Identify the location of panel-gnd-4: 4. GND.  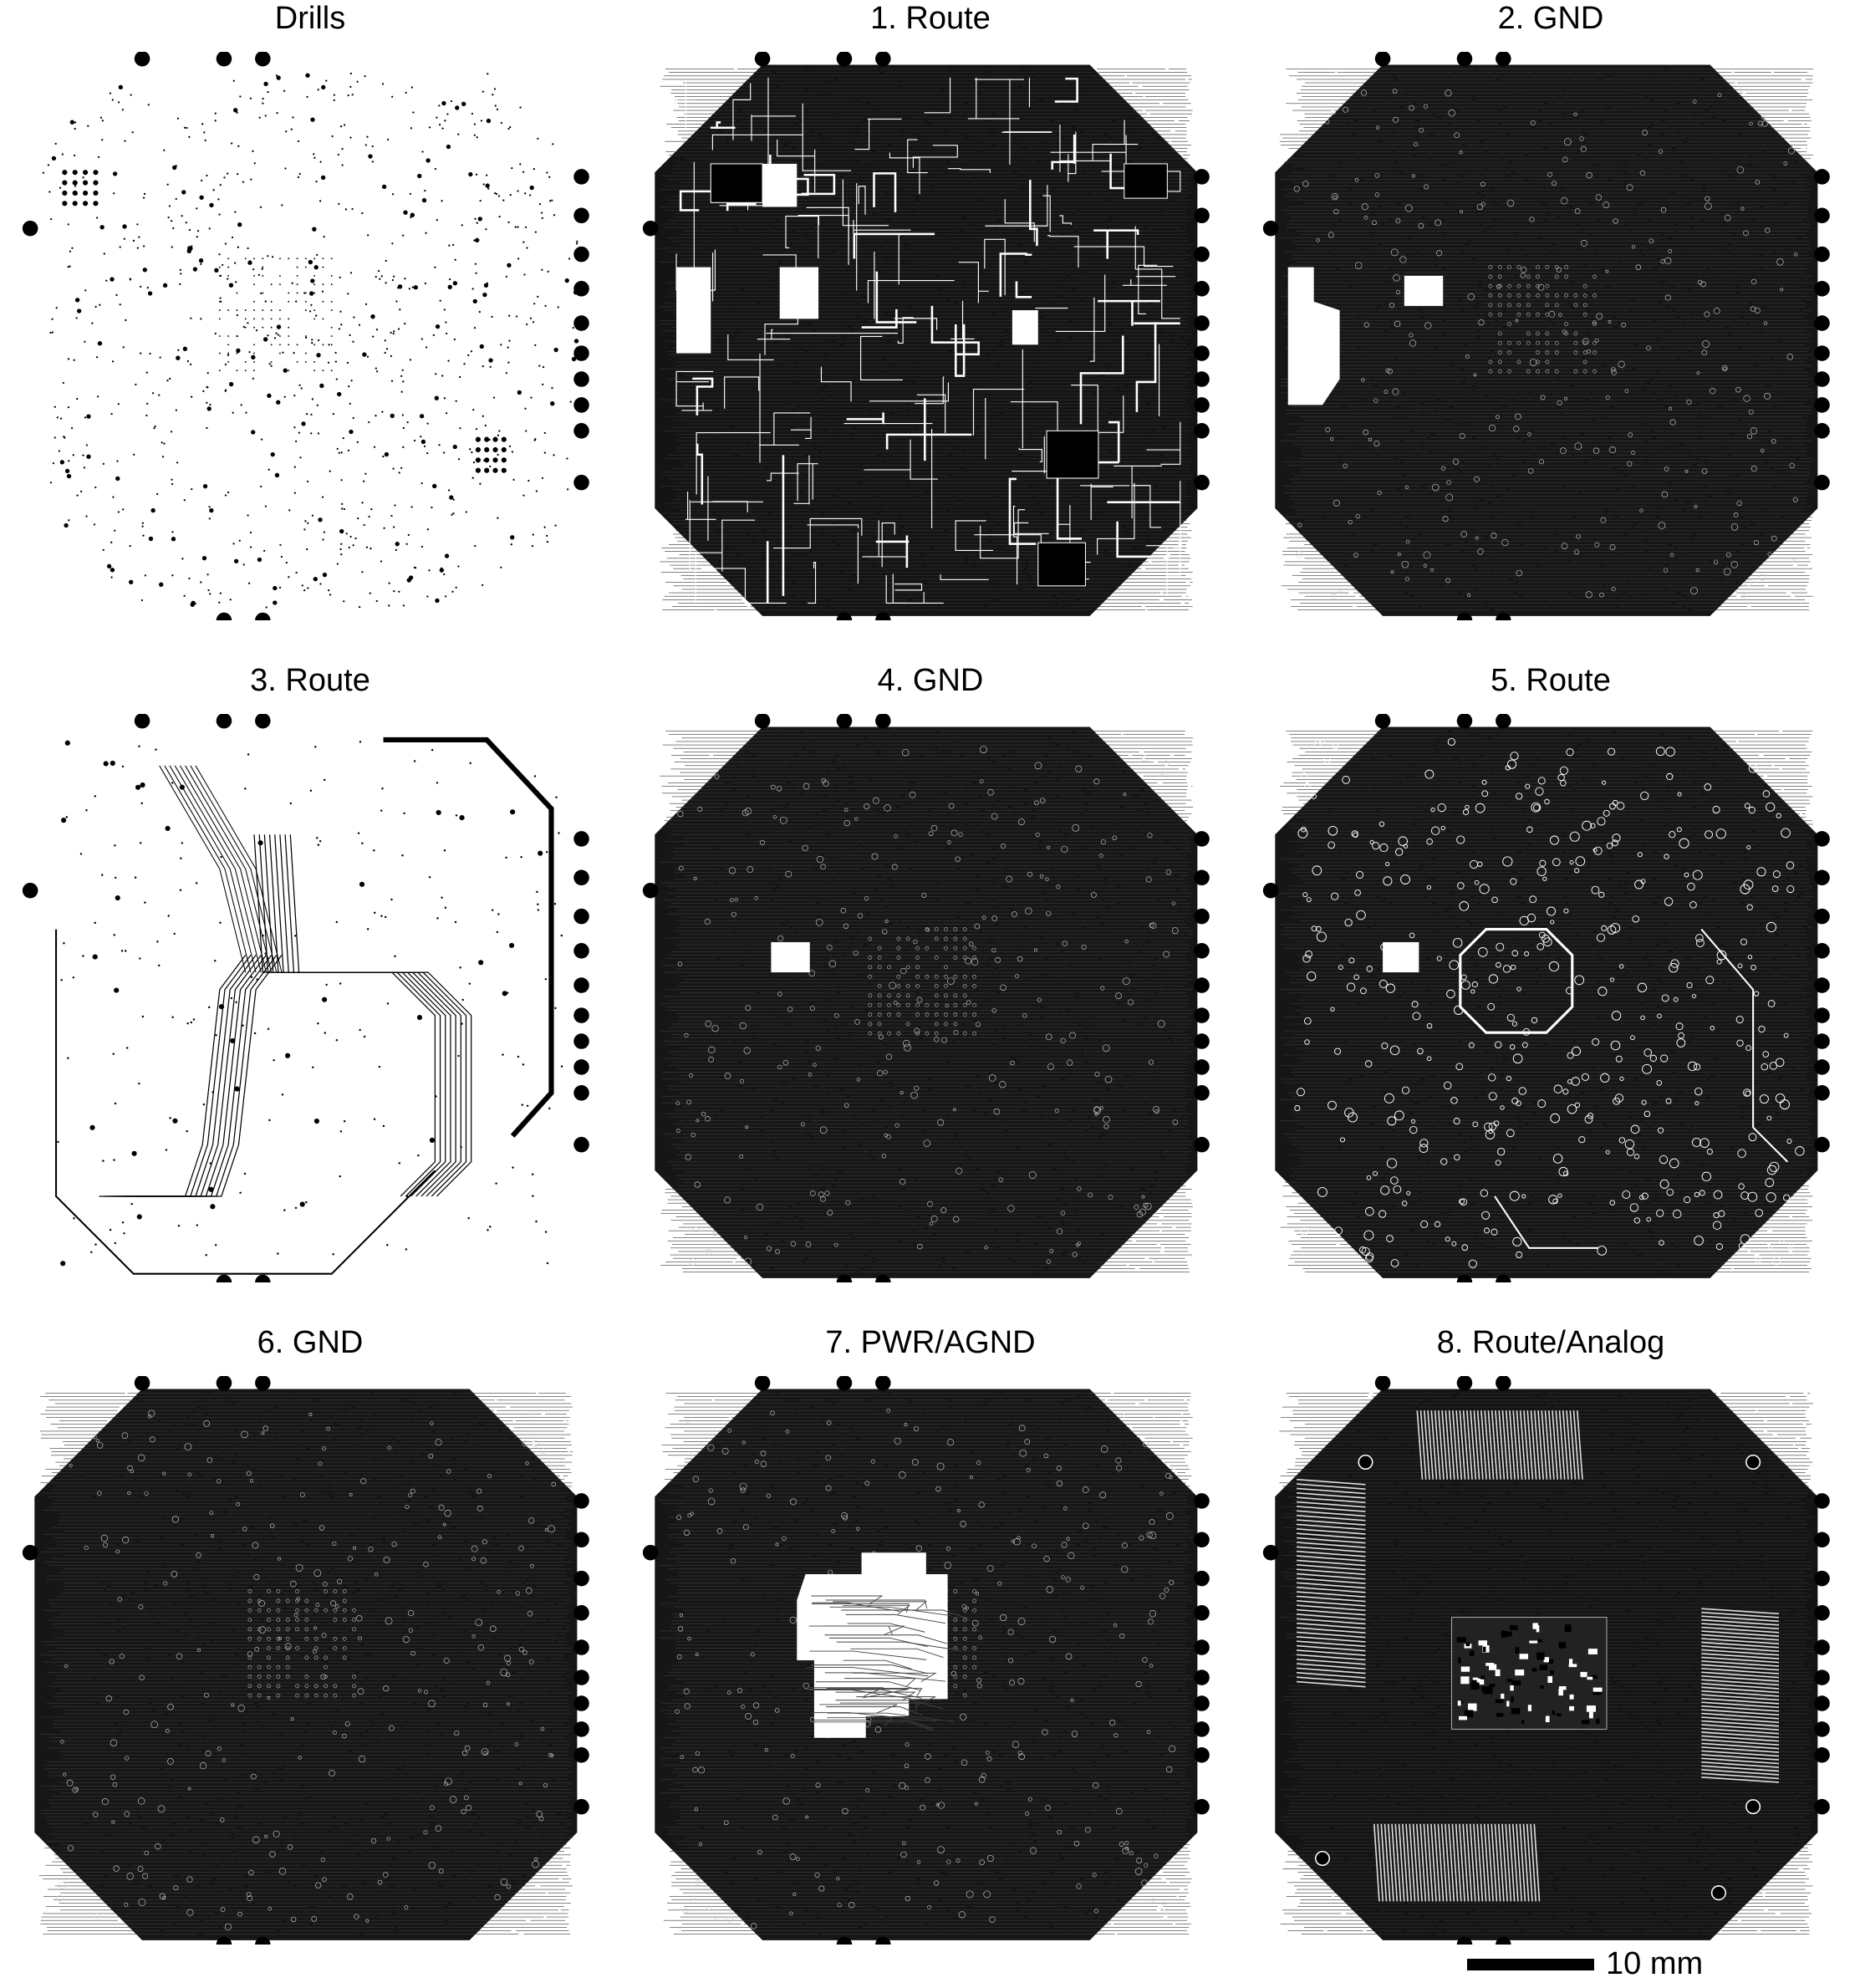
(930, 993).